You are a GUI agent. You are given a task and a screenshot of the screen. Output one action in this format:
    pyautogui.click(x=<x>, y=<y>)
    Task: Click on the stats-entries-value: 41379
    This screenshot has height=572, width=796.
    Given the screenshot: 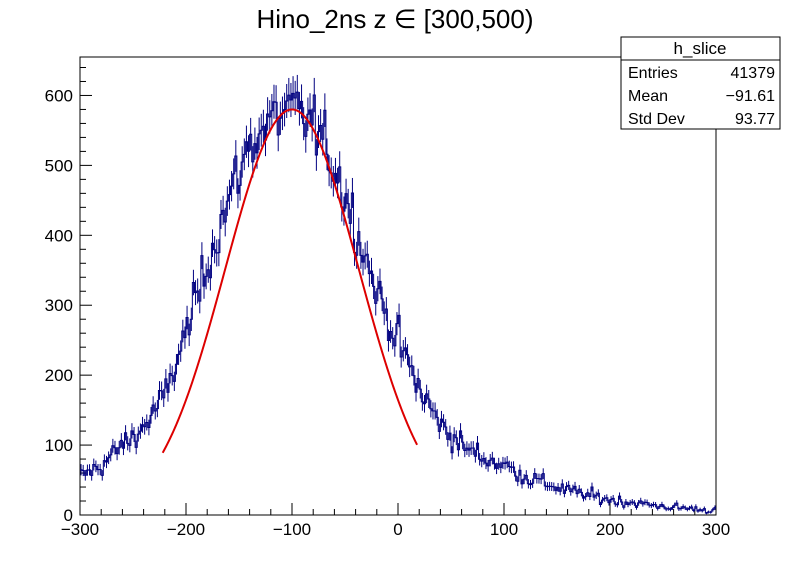 What is the action you would take?
    pyautogui.click(x=753, y=73)
    